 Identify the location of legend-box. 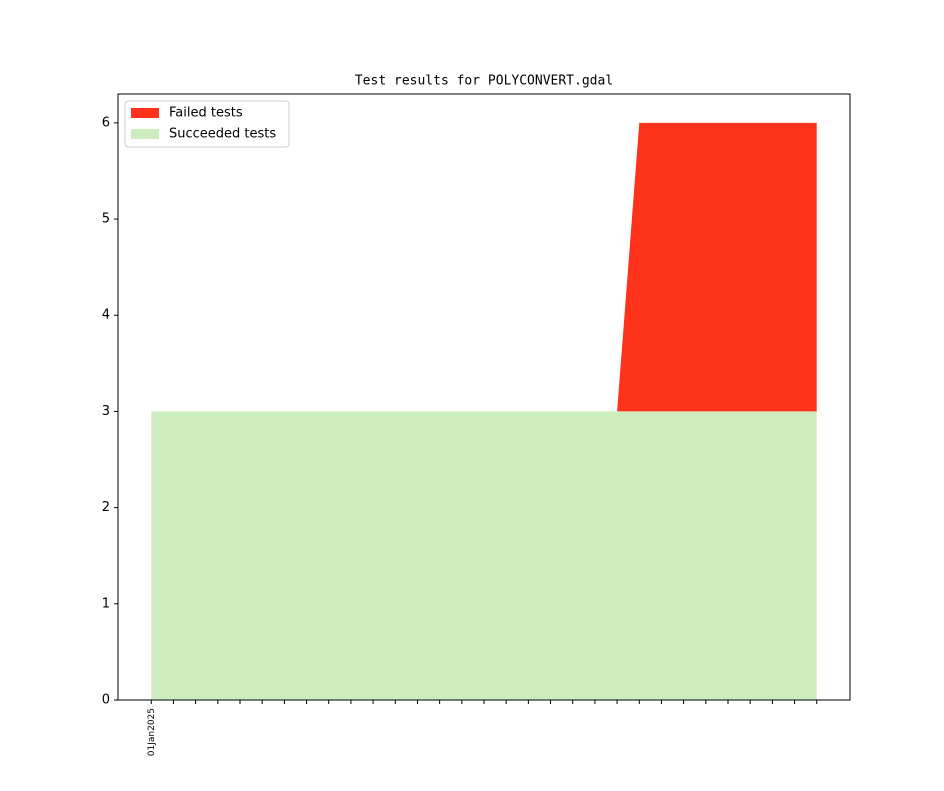
(207, 124).